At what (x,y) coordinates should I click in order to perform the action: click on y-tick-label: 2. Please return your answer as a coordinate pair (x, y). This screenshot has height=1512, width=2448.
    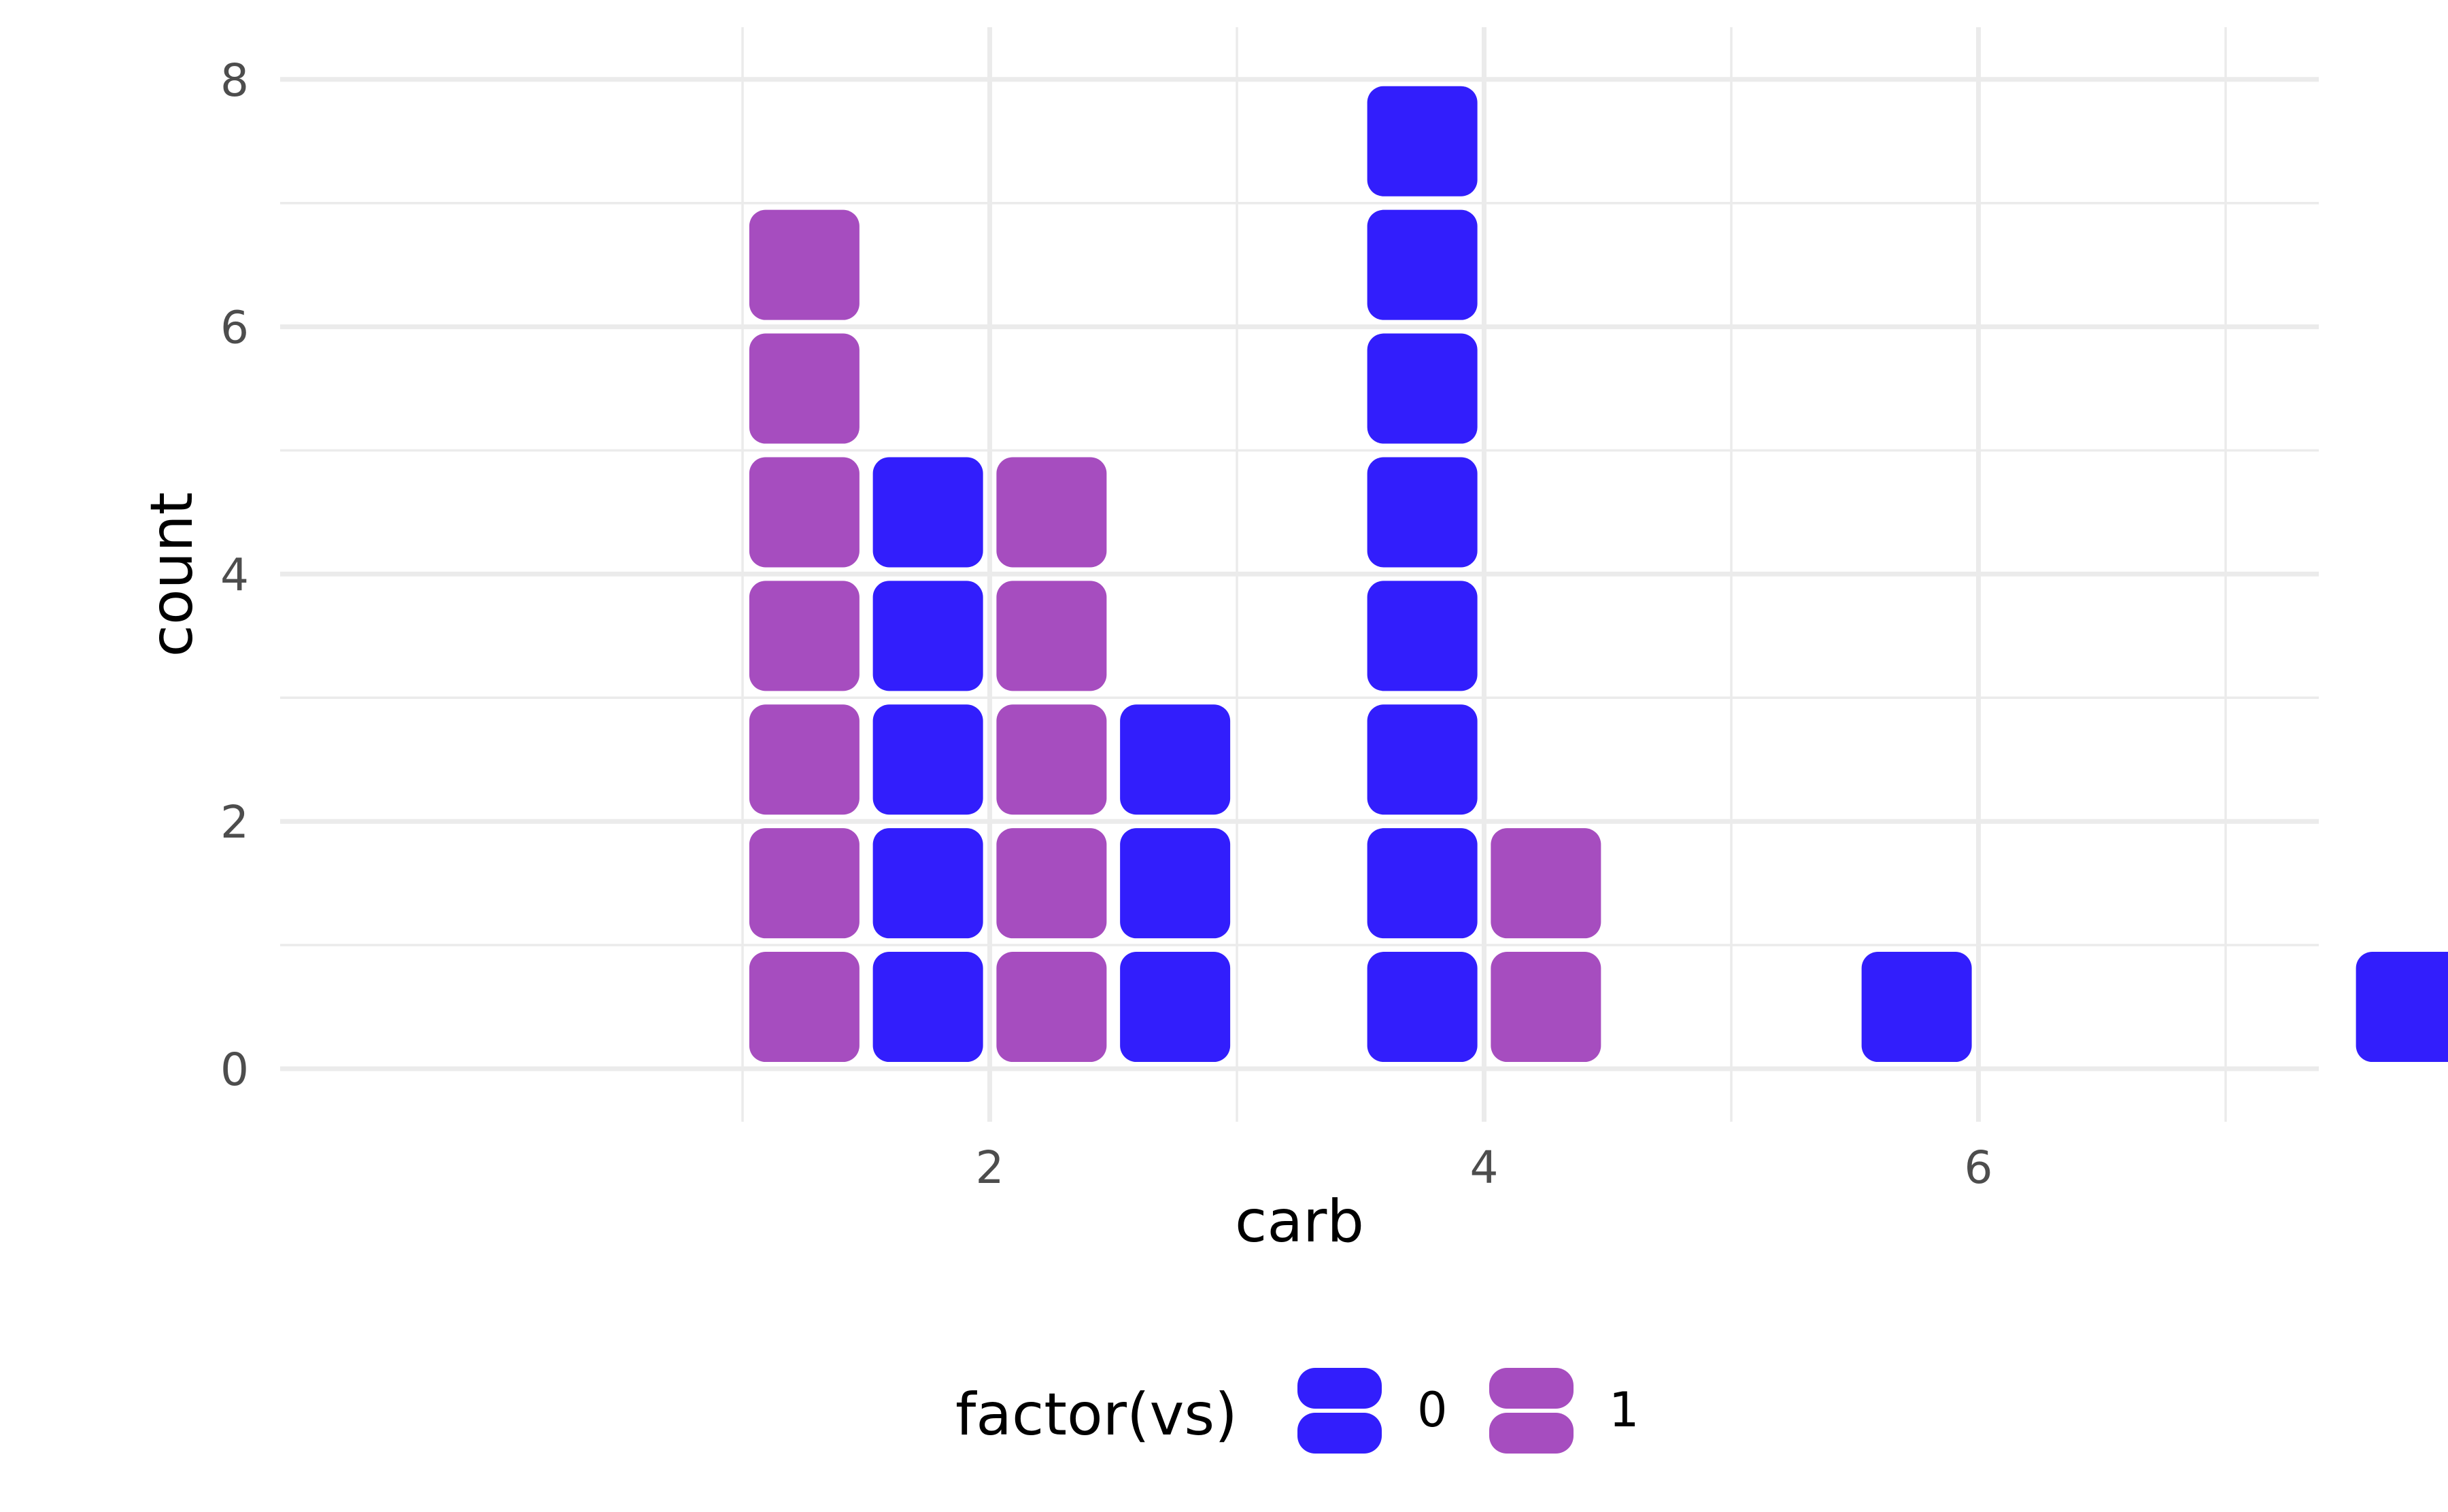
    Looking at the image, I should click on (235, 822).